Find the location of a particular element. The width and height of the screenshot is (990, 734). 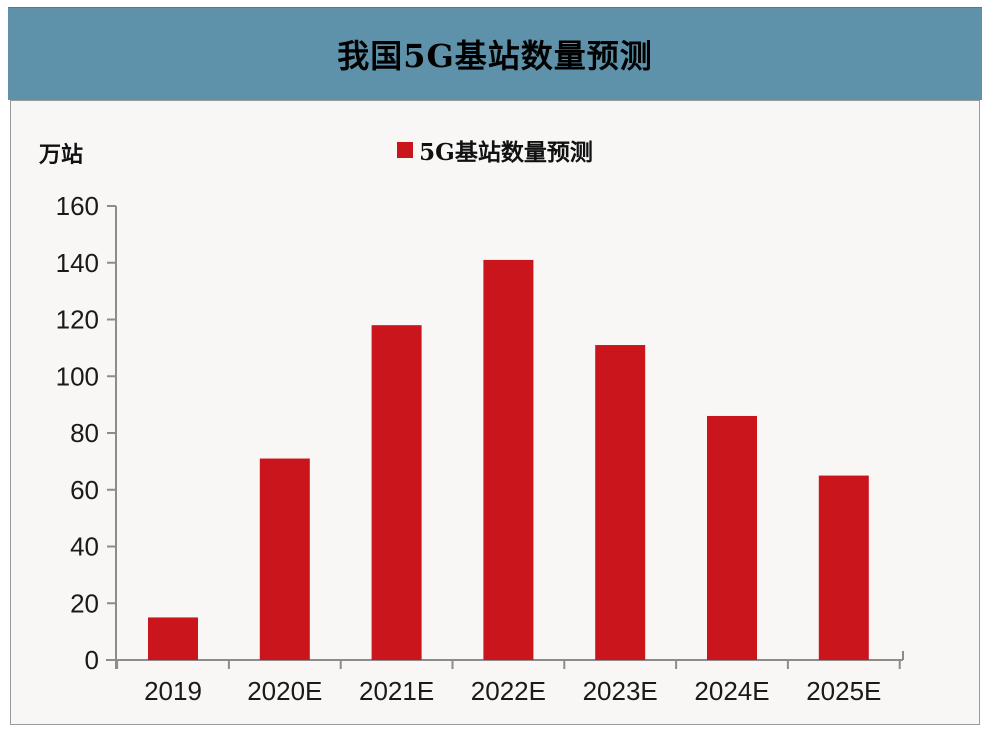

y-tick-label: 160 is located at coordinates (77, 206).